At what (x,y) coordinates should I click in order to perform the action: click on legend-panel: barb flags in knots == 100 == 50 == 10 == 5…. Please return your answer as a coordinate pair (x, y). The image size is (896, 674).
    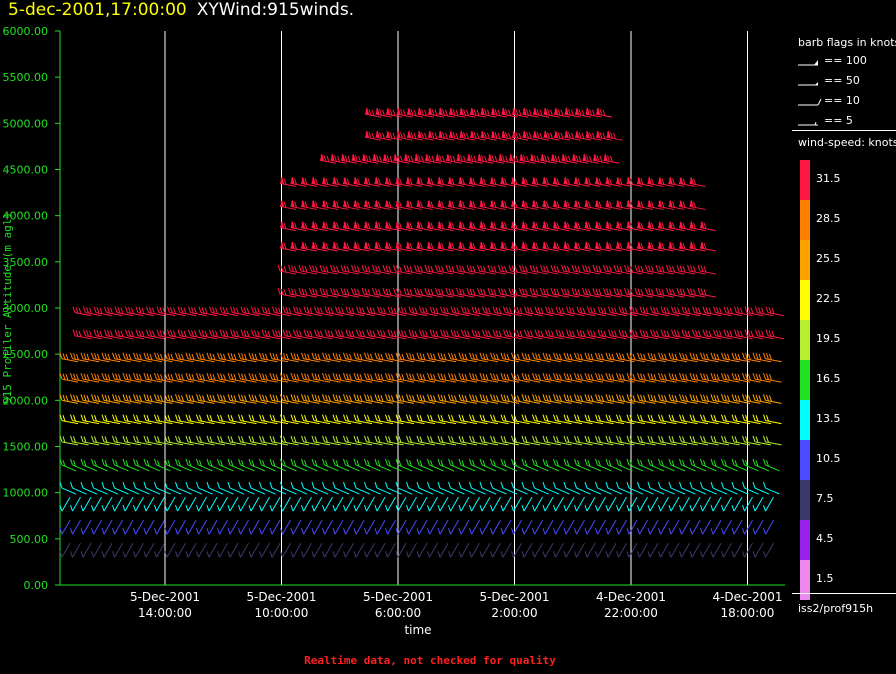
    Looking at the image, I should click on (844, 326).